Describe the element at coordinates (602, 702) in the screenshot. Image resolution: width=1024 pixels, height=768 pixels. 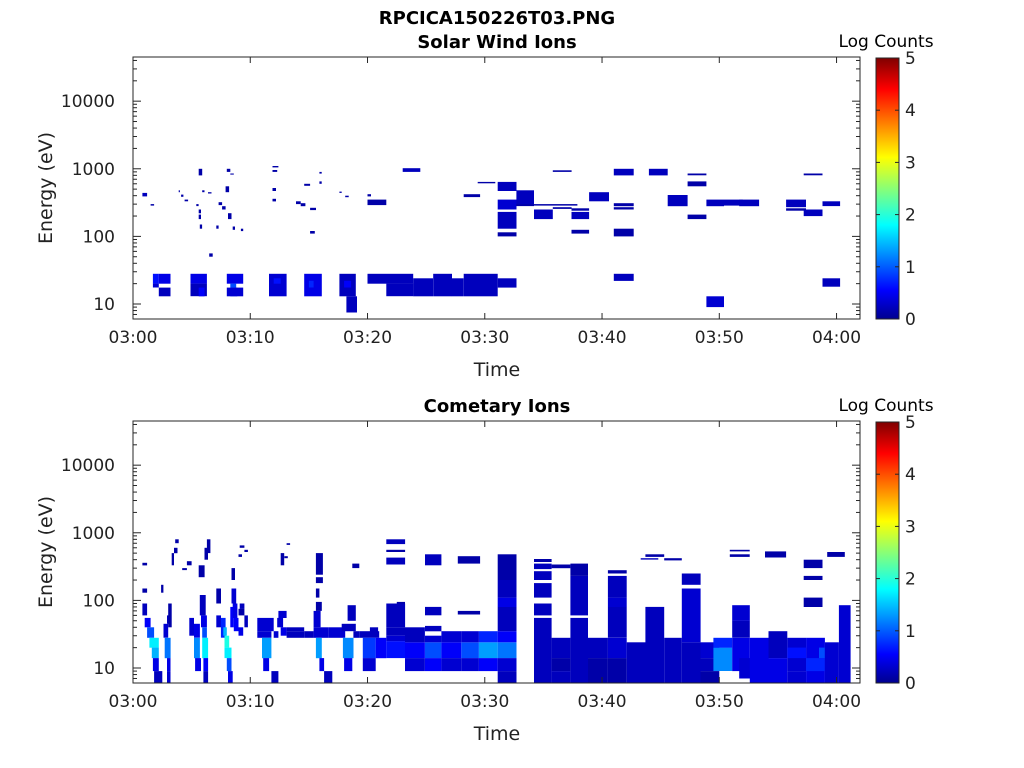
I see `x-tick-label: 03:40` at that location.